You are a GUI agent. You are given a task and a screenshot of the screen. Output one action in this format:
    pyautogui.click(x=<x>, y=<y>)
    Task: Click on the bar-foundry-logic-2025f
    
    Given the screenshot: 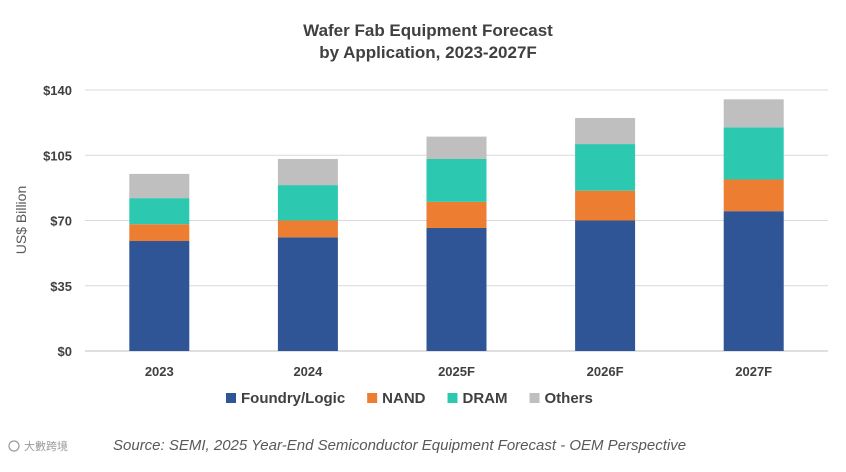 What is the action you would take?
    pyautogui.click(x=456, y=289)
    